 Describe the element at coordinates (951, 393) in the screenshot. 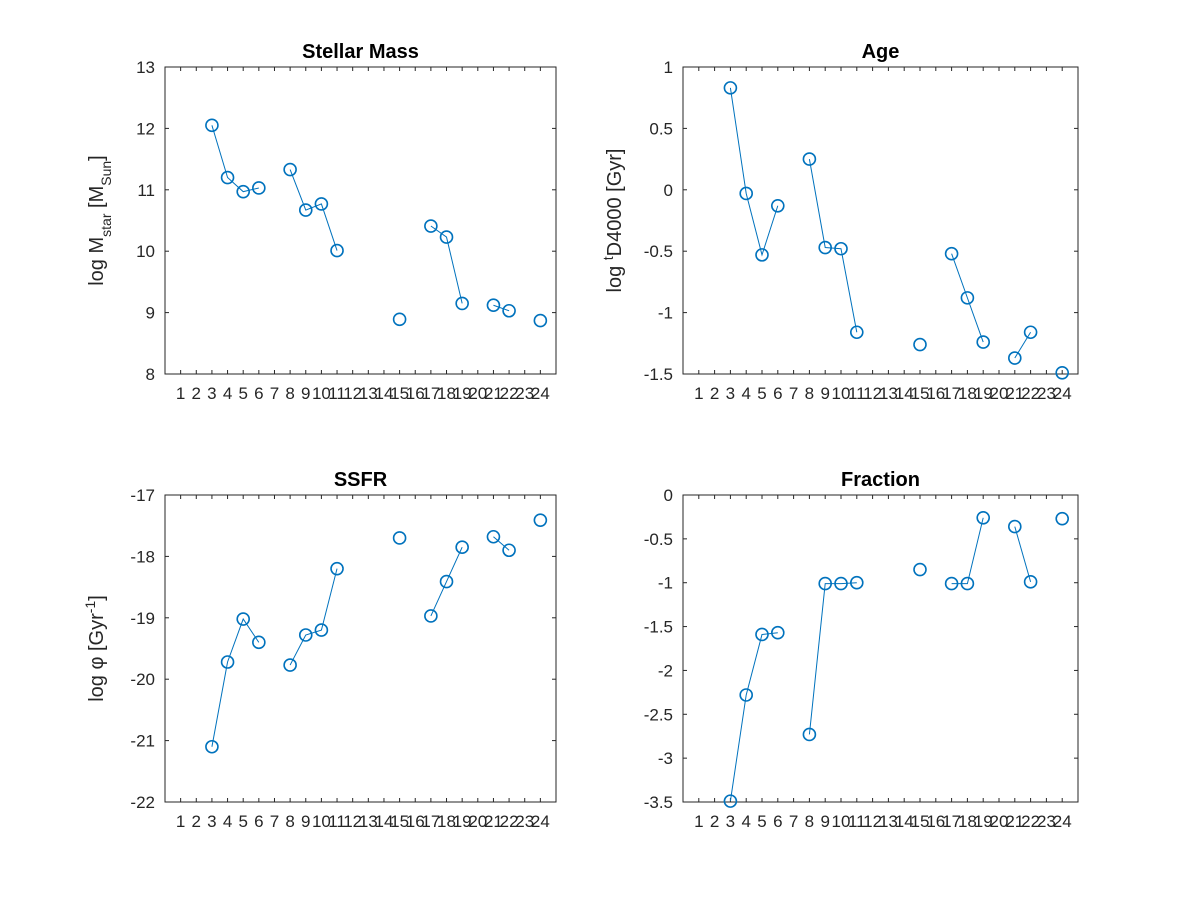

I see `age-xtick-label: 17` at that location.